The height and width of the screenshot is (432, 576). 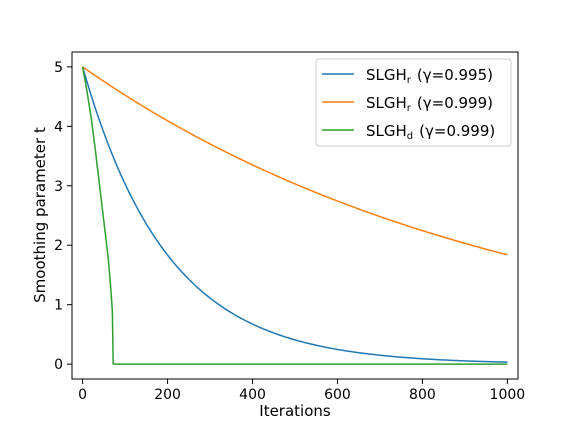 What do you see at coordinates (58, 246) in the screenshot?
I see `y-tick-label: 2` at bounding box center [58, 246].